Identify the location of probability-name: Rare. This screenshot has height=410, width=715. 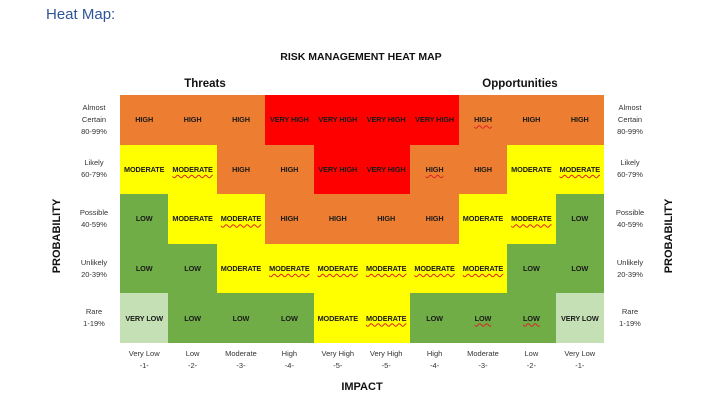
(630, 312).